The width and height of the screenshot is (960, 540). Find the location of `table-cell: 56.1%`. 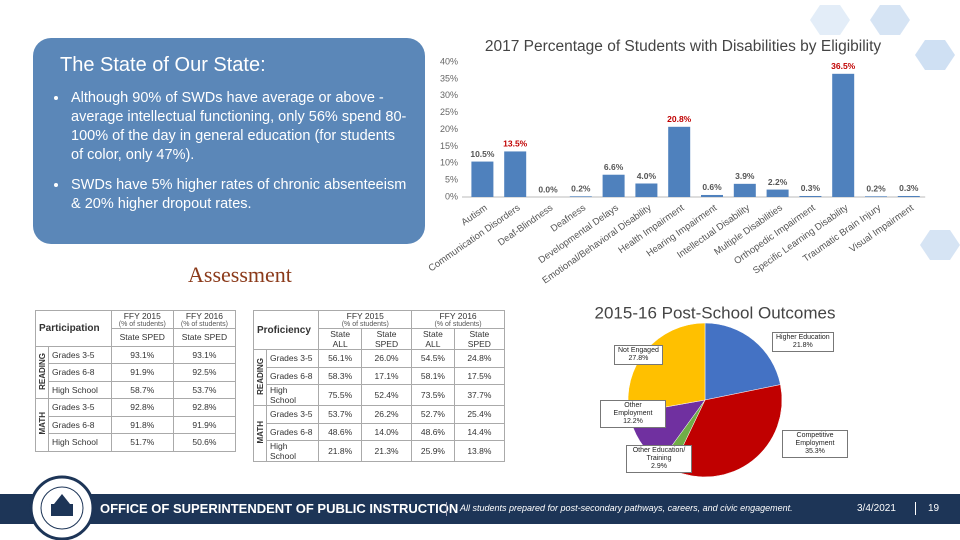

table-cell: 56.1% is located at coordinates (340, 358).